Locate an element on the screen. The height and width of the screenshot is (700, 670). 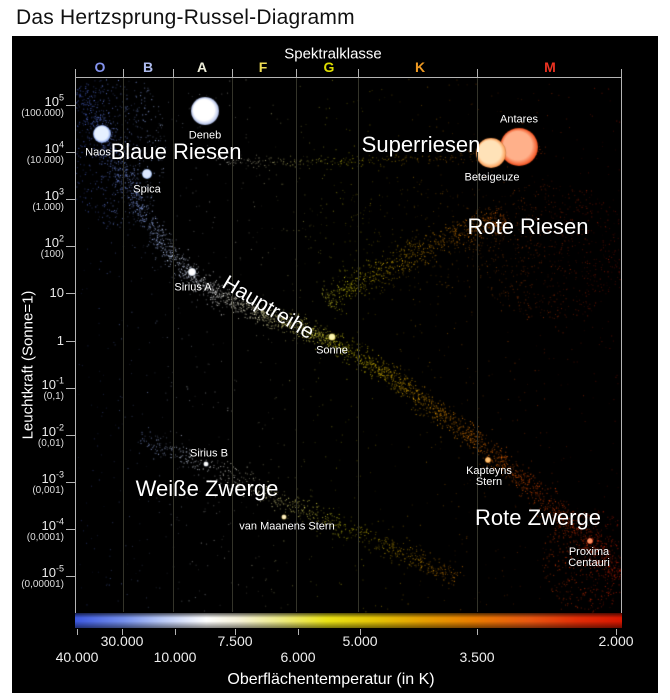
y-tick-label: 10-3 (0,001) is located at coordinates (48, 482).